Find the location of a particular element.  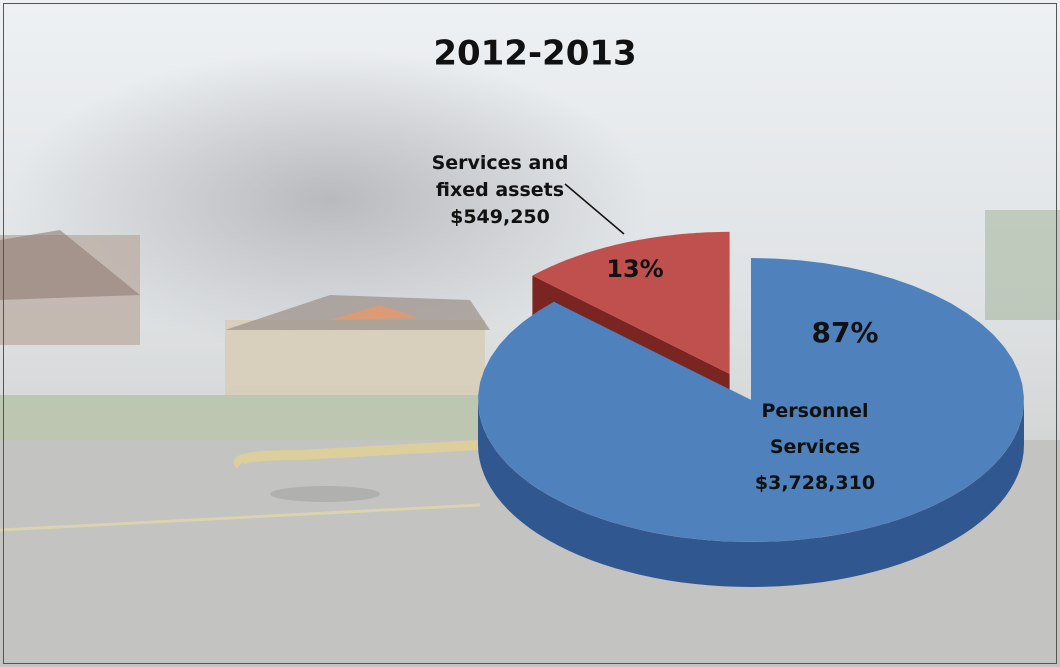

value-label: $3,728,310 is located at coordinates (815, 483).